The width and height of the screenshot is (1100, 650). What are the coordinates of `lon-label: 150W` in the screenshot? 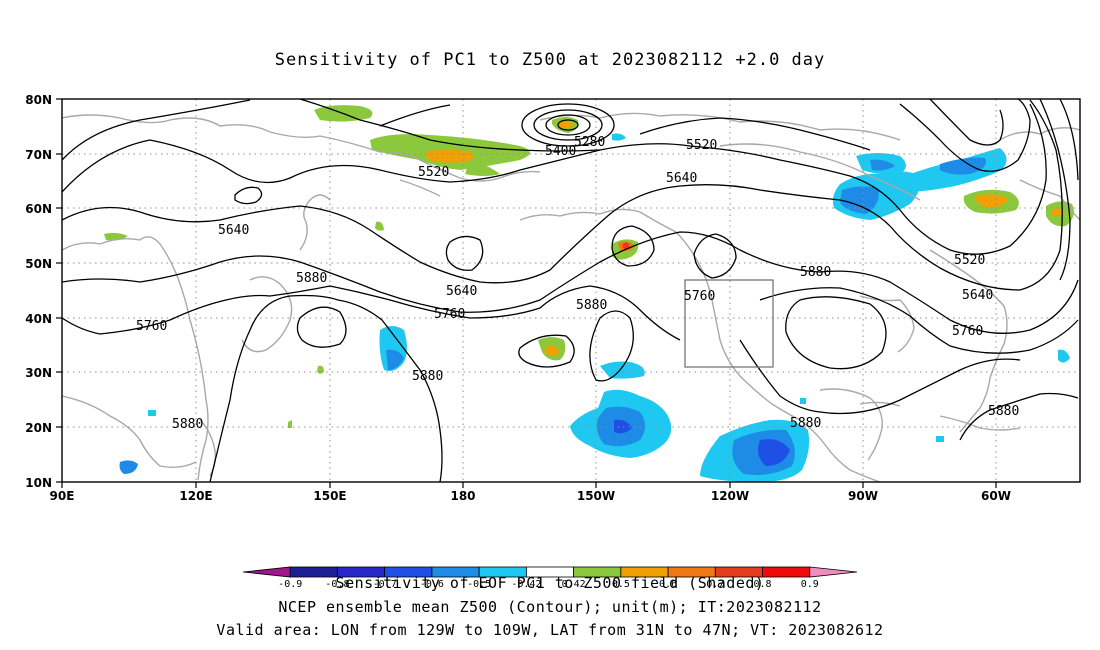 It's located at (596, 496).